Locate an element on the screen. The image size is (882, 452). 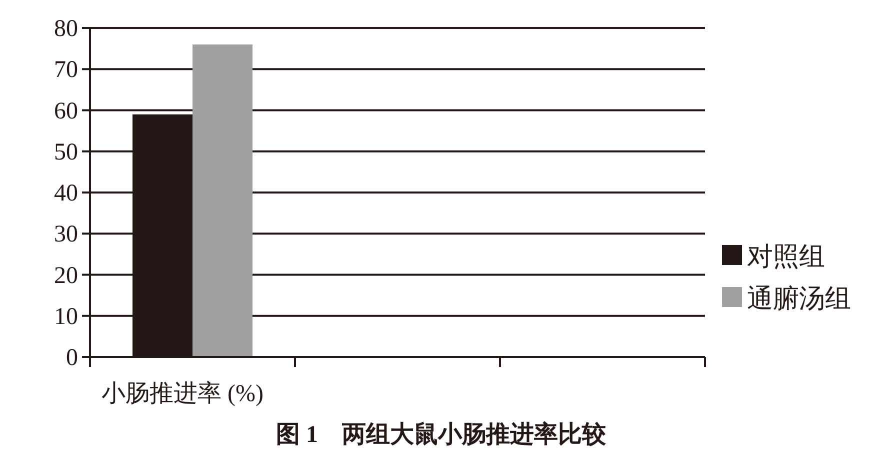
y-tick-label: 10 is located at coordinates (66, 317).